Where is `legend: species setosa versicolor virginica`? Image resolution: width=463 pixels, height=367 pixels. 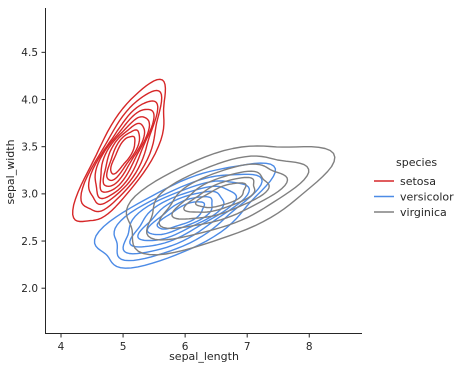
legend: species setosa versicolor virginica is located at coordinates (414, 187).